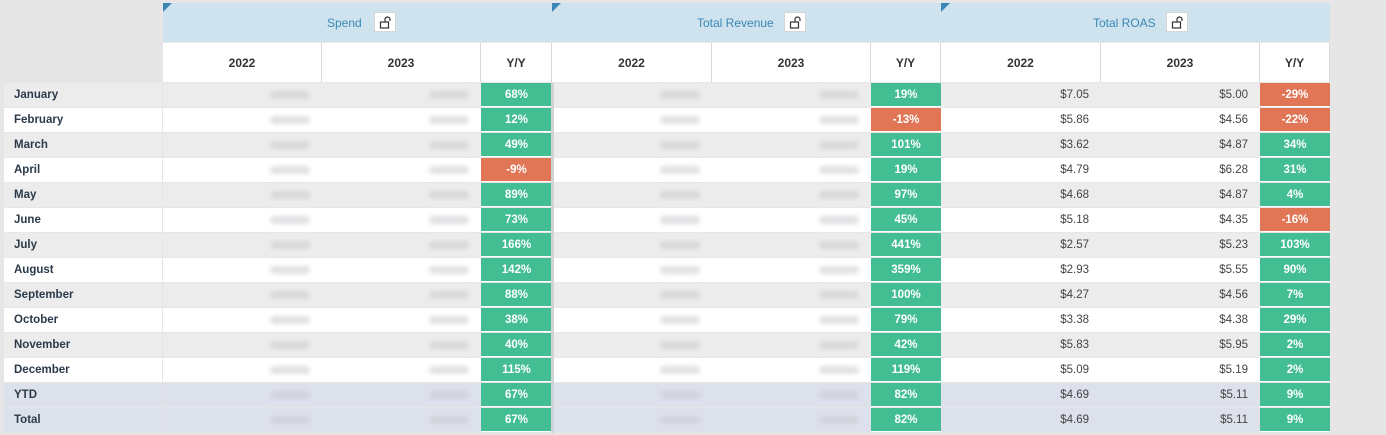  I want to click on roas-value-cell: $5.86, so click(1021, 120).